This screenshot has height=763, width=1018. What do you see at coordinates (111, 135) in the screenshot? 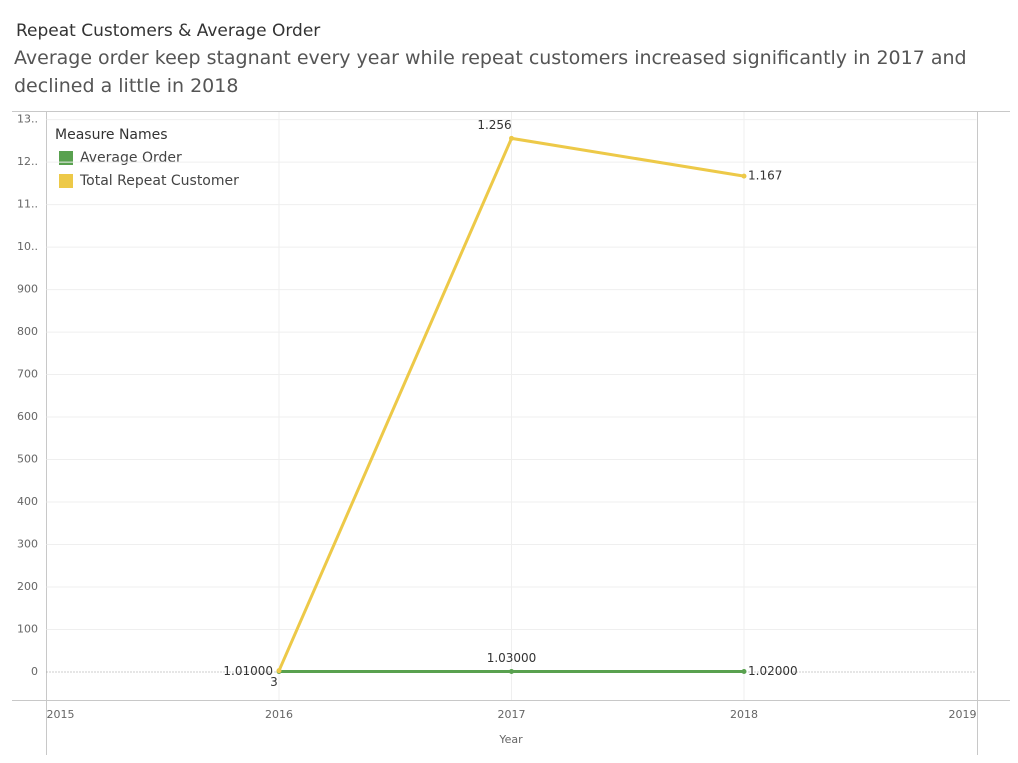
I see `legend-title: Measure Names` at bounding box center [111, 135].